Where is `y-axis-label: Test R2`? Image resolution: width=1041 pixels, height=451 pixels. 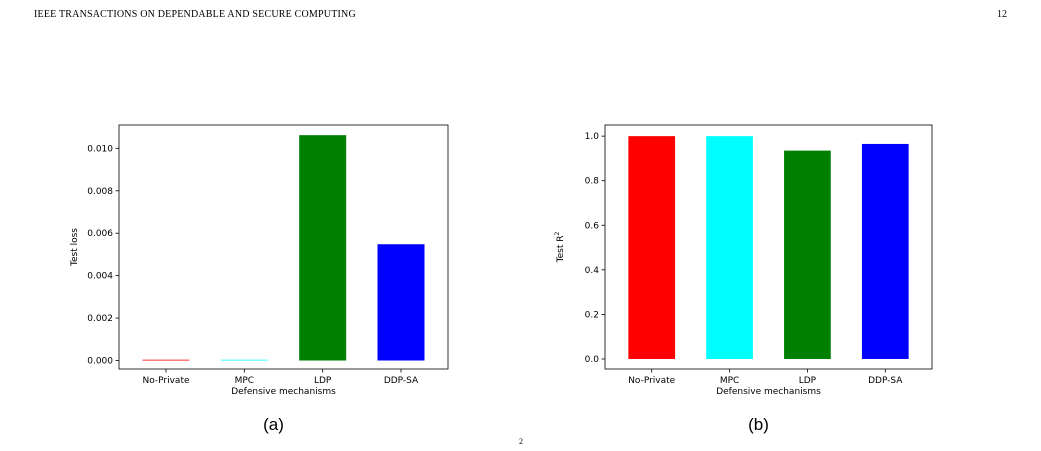
y-axis-label: Test R2 is located at coordinates (560, 247).